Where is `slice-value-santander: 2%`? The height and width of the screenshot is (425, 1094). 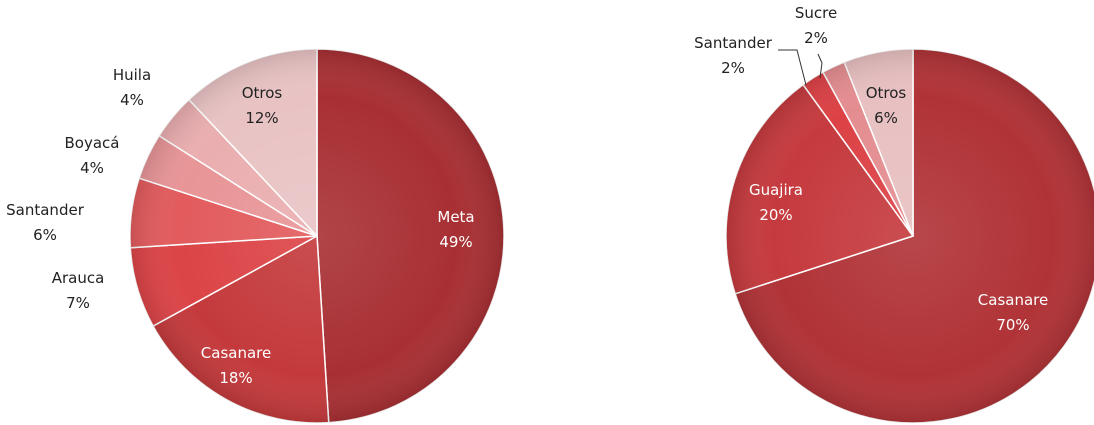
slice-value-santander: 2% is located at coordinates (733, 68).